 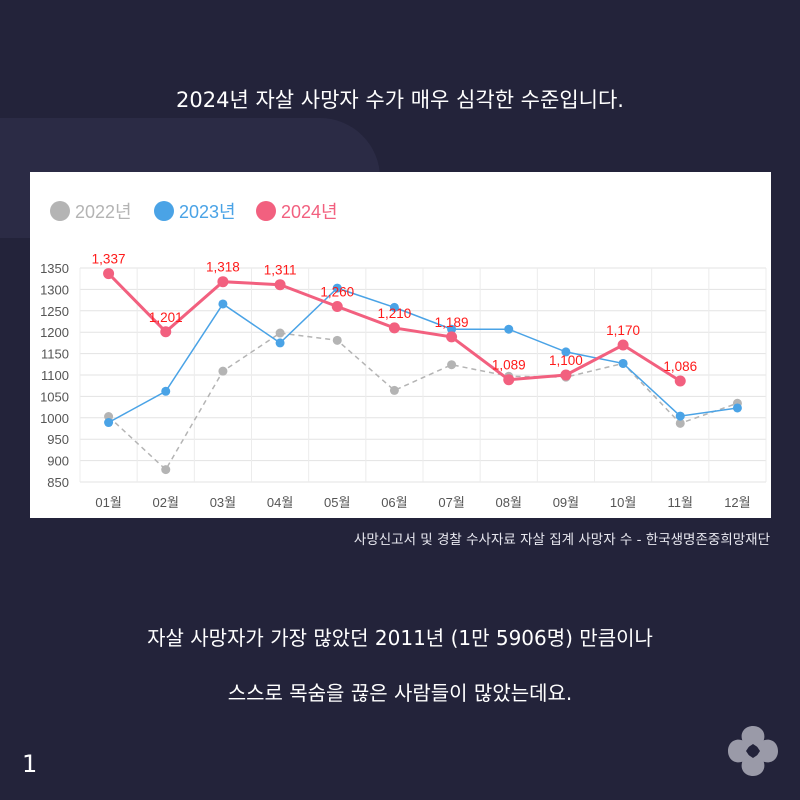 What do you see at coordinates (400, 638) in the screenshot?
I see `body-line-1: 자살 사망자가 가장 많았던 2011년 (1만 5906명) 만큼이나` at bounding box center [400, 638].